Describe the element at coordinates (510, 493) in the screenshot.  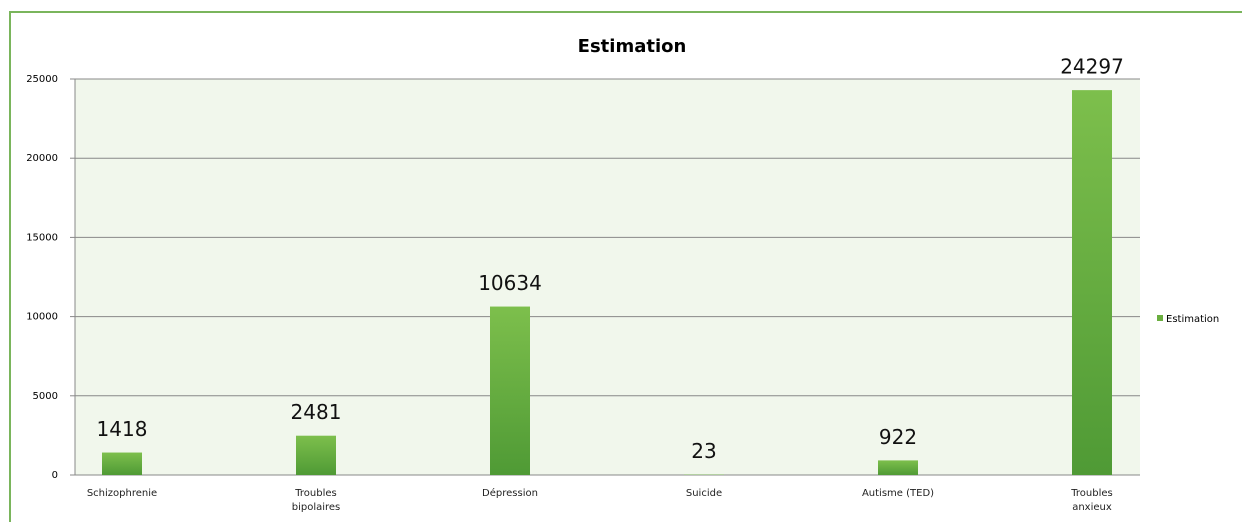
I see `x-tick-label: Dépression` at that location.